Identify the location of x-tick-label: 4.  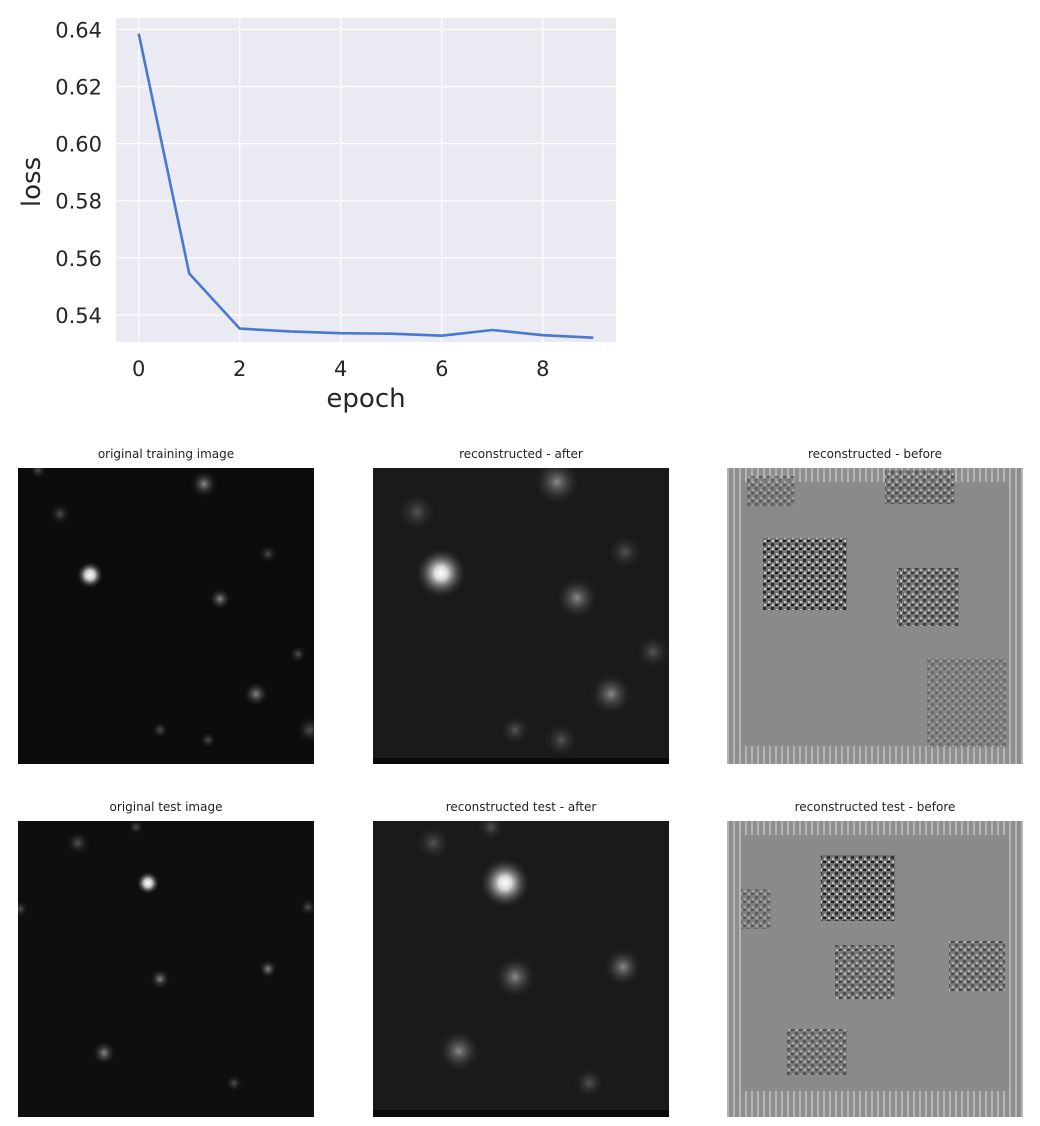
(340, 369).